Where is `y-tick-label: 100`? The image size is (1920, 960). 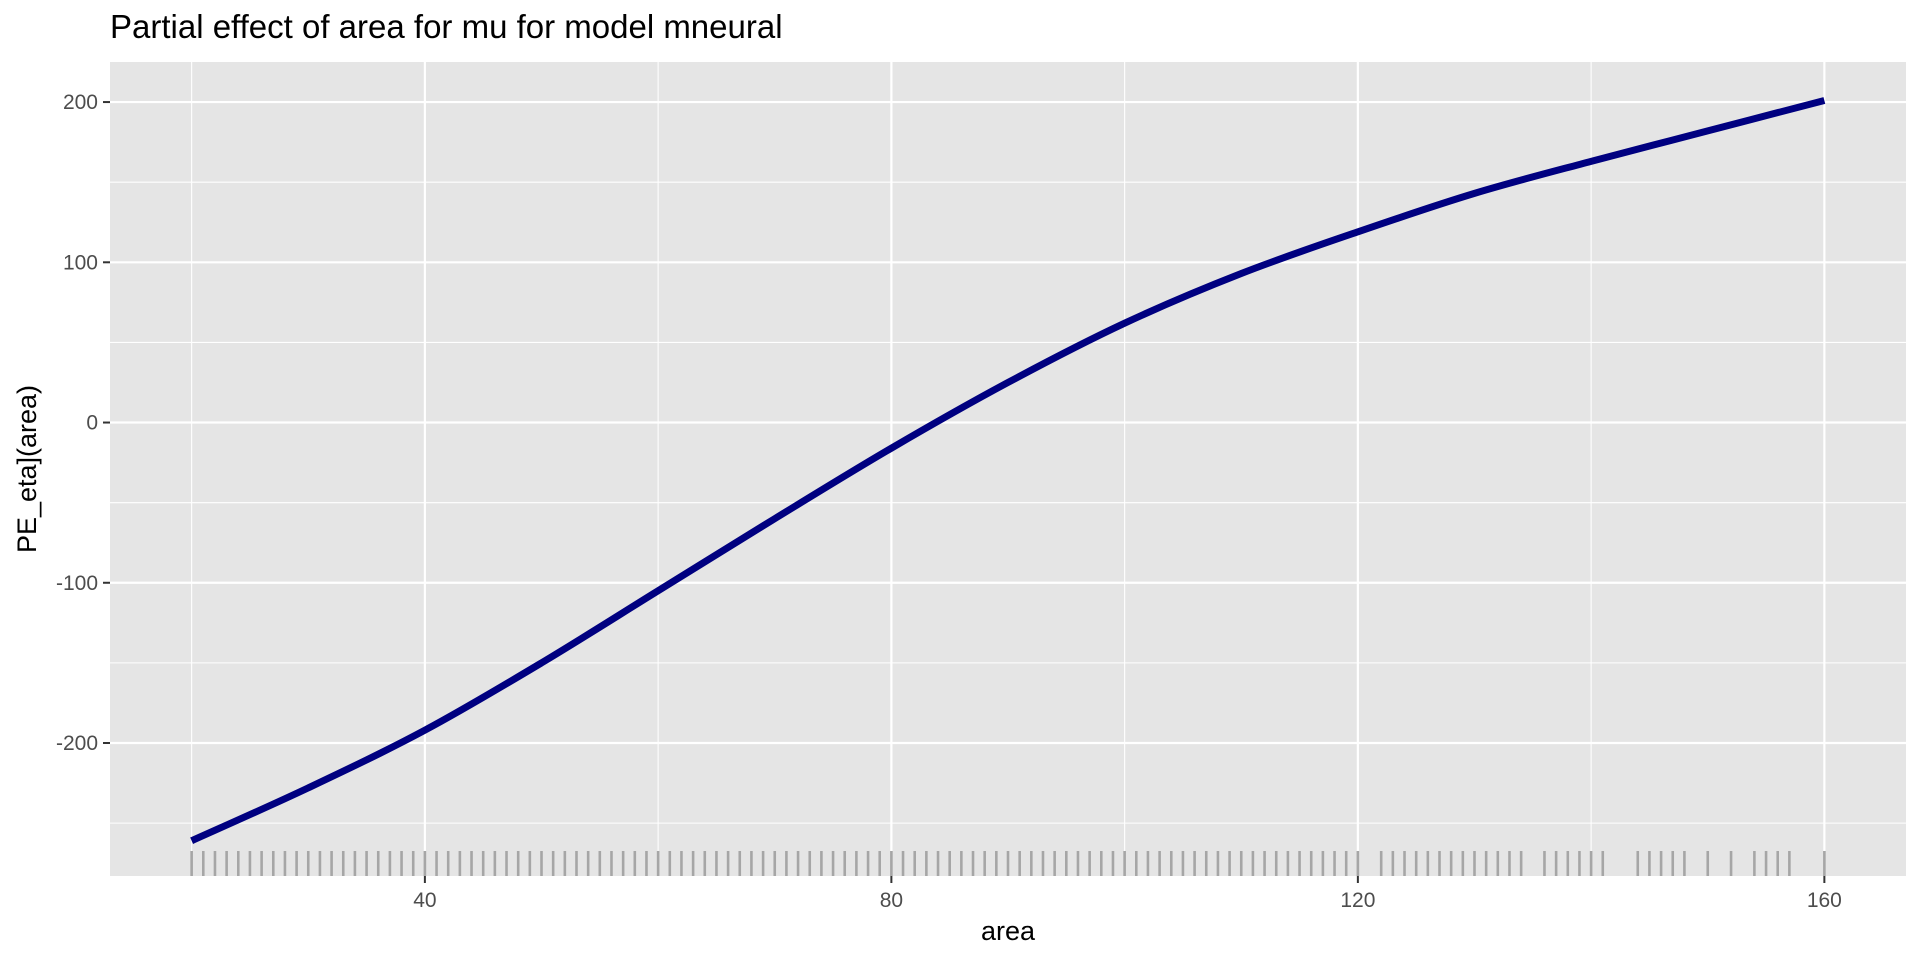 y-tick-label: 100 is located at coordinates (80, 262).